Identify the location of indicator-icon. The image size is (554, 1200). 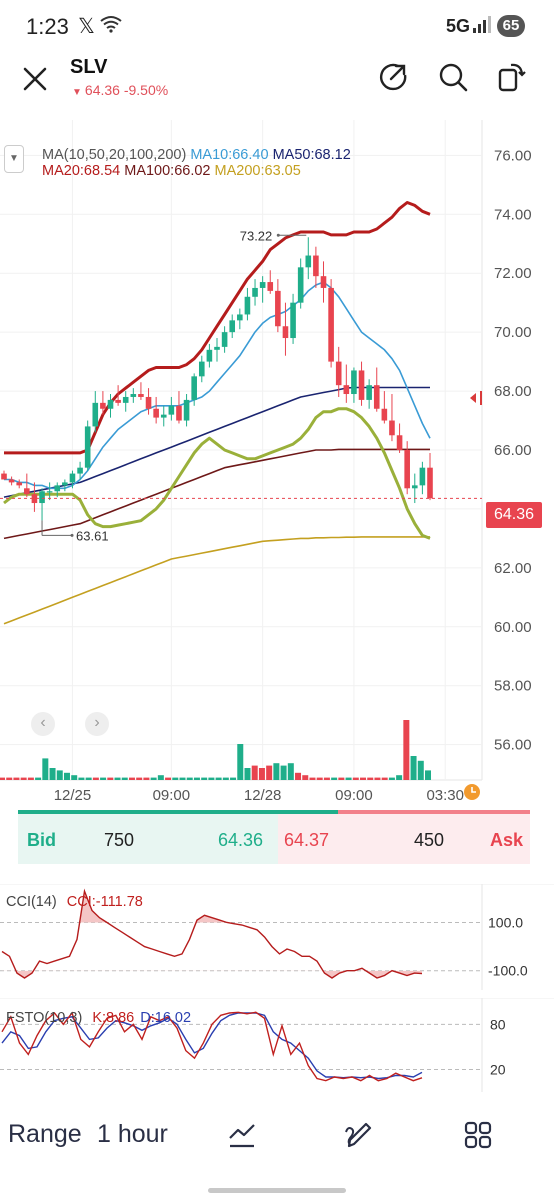
(242, 1135).